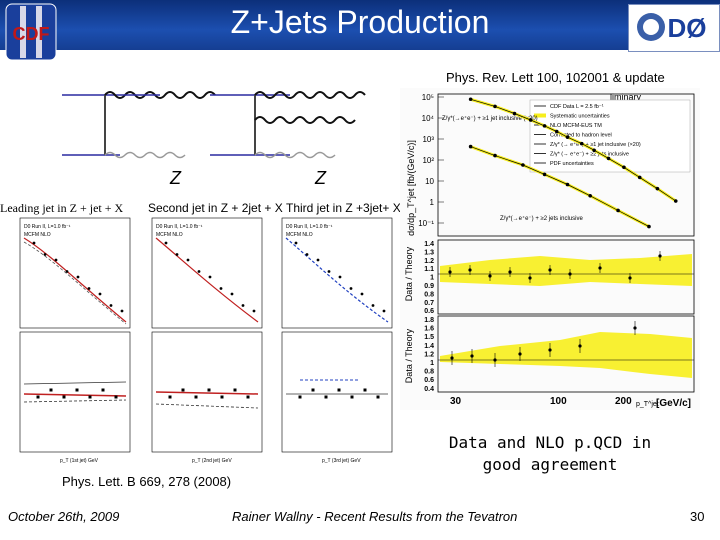 The height and width of the screenshot is (540, 720). Describe the element at coordinates (429, 252) in the screenshot. I see `cdf-ratio-tick: 1.3` at that location.